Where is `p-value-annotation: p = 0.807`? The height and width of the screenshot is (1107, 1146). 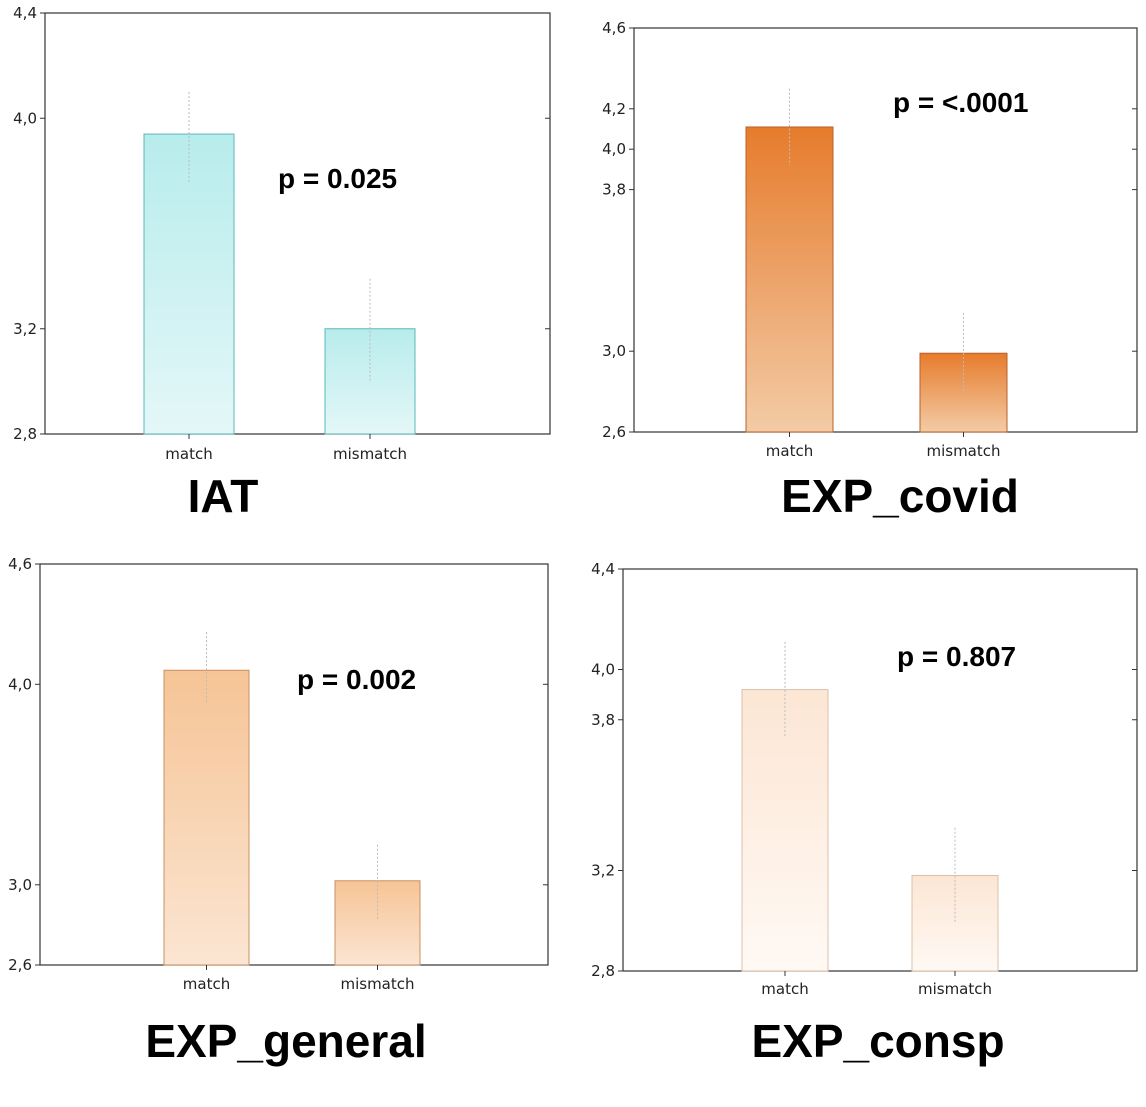
p-value-annotation: p = 0.807 is located at coordinates (956, 656).